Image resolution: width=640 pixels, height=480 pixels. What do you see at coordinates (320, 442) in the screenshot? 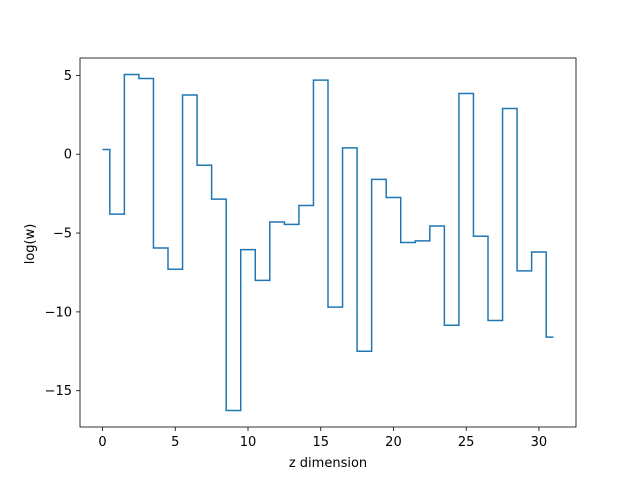
I see `x-tick-label: 15` at bounding box center [320, 442].